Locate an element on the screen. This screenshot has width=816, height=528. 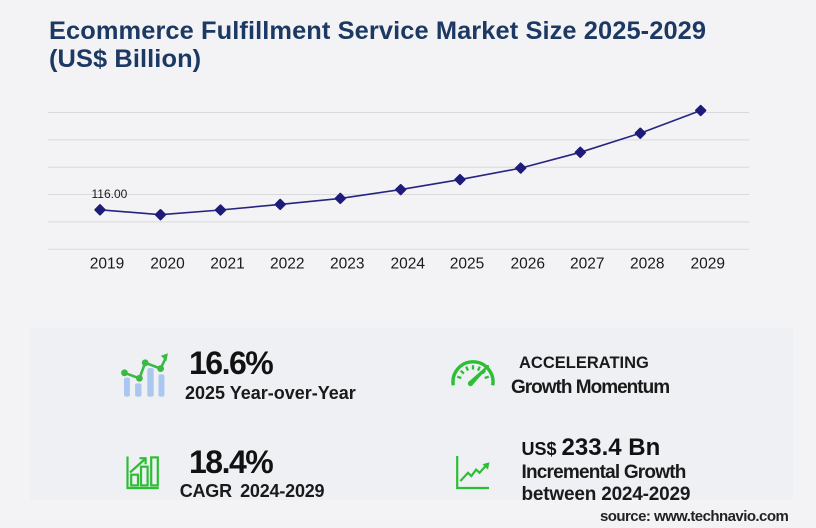
svg-text: 2021 is located at coordinates (227, 264).